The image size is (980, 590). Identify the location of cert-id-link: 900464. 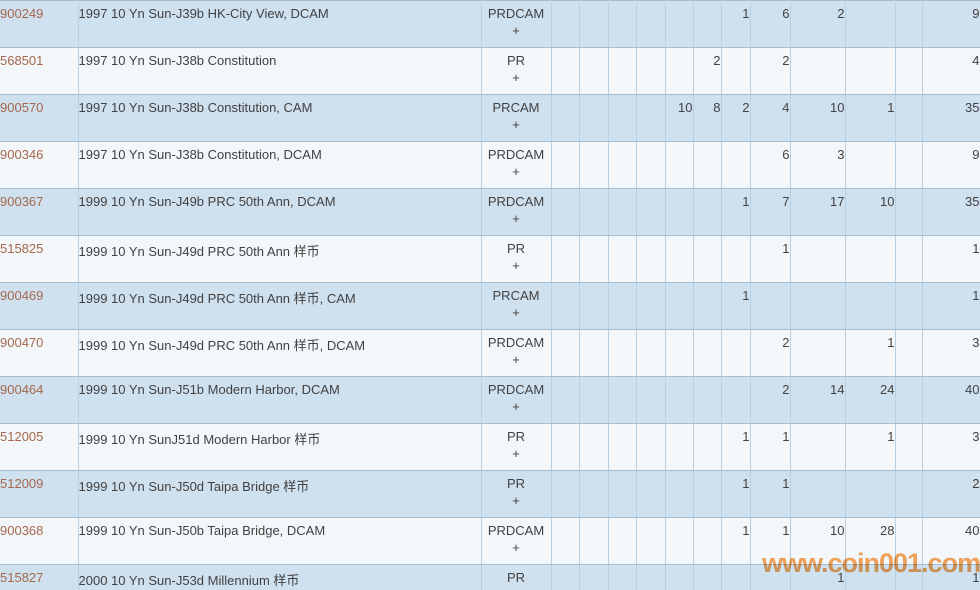
(22, 389).